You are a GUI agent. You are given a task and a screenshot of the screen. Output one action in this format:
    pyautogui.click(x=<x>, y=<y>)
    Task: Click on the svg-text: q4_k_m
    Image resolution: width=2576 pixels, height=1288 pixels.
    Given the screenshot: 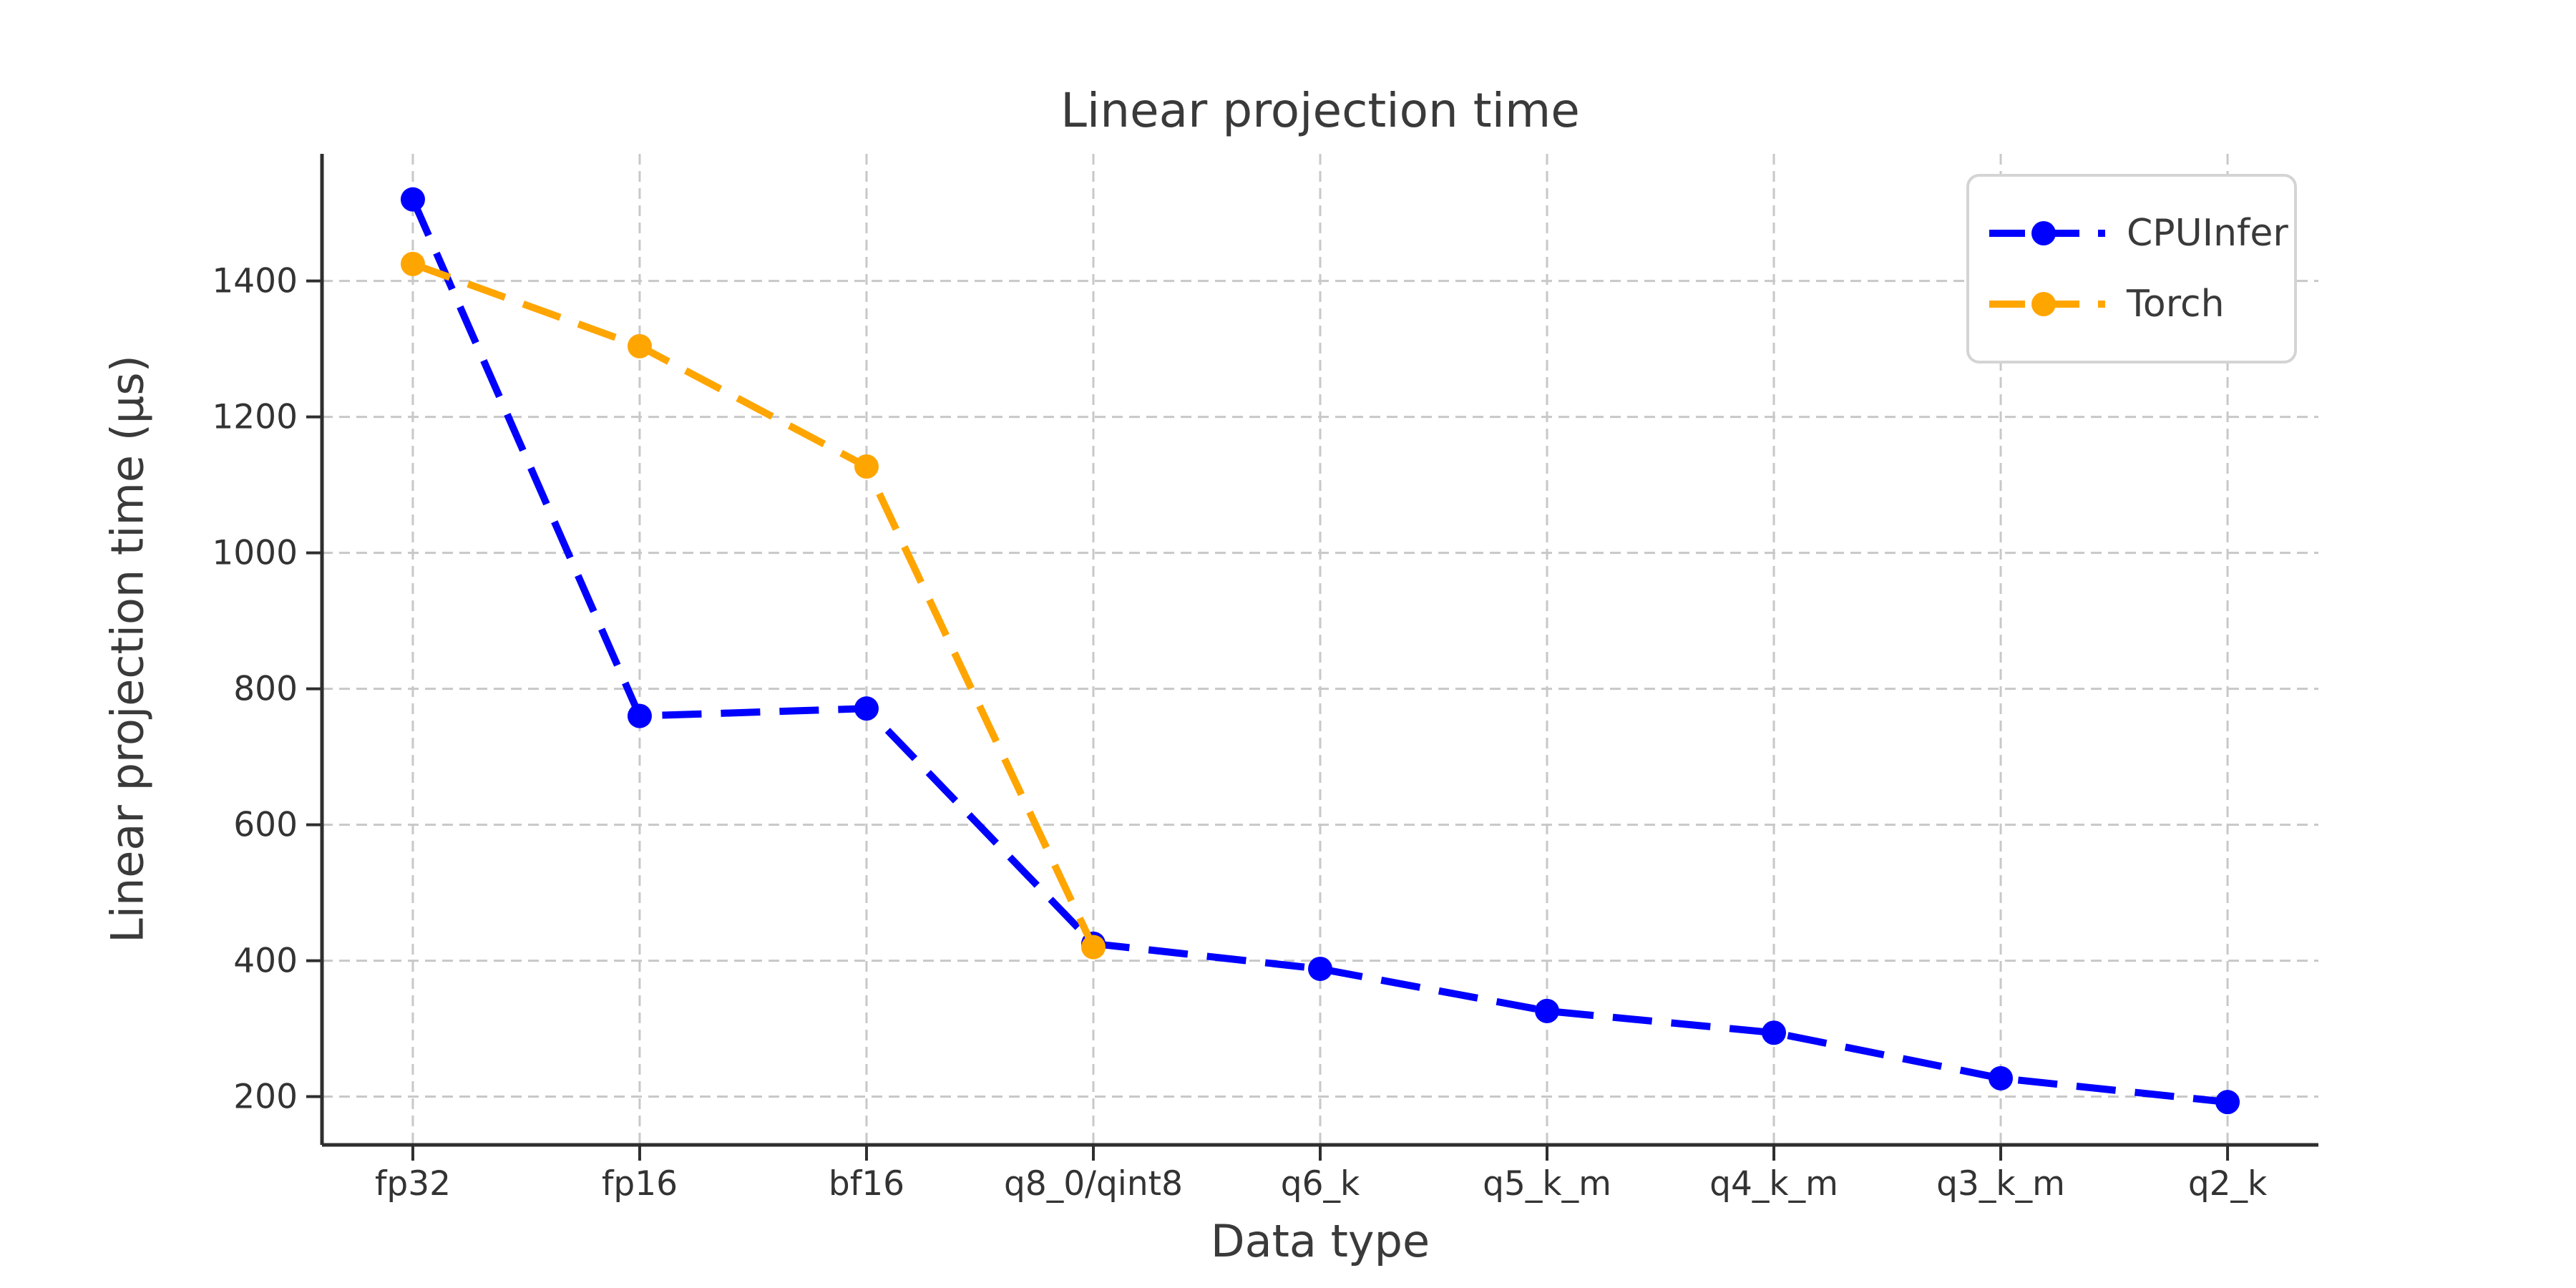 What is the action you would take?
    pyautogui.click(x=1773, y=1184)
    